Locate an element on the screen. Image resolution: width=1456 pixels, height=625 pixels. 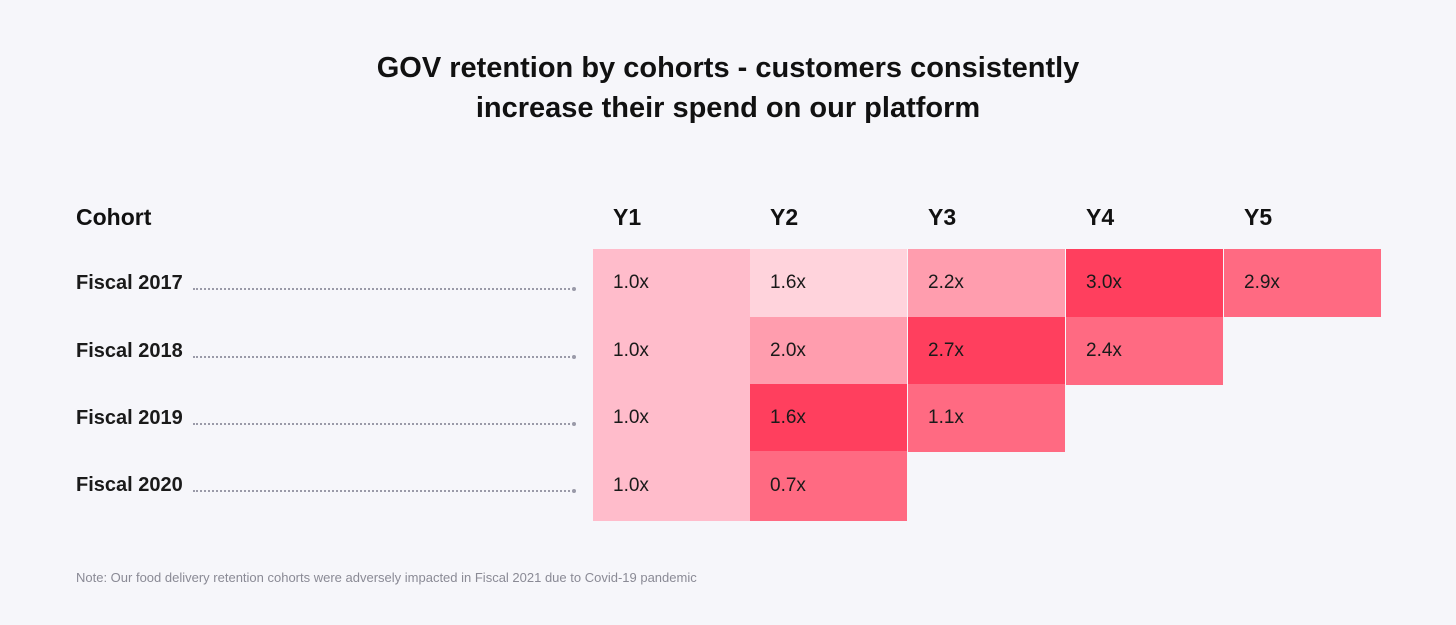
cell-fiscal-2017-y1: 1.0x is located at coordinates (671, 283).